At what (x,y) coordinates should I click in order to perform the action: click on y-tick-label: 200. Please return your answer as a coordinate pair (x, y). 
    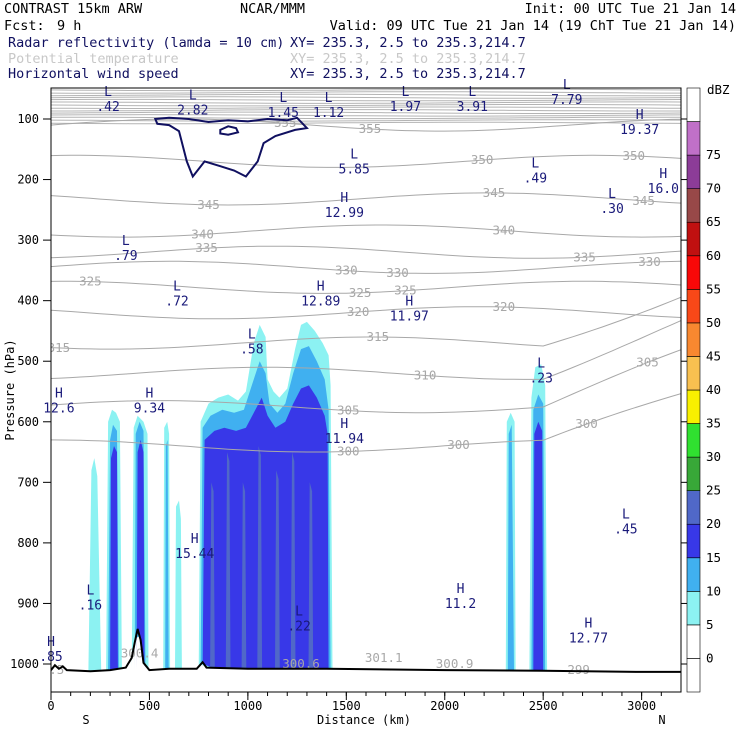
    Looking at the image, I should click on (28, 180).